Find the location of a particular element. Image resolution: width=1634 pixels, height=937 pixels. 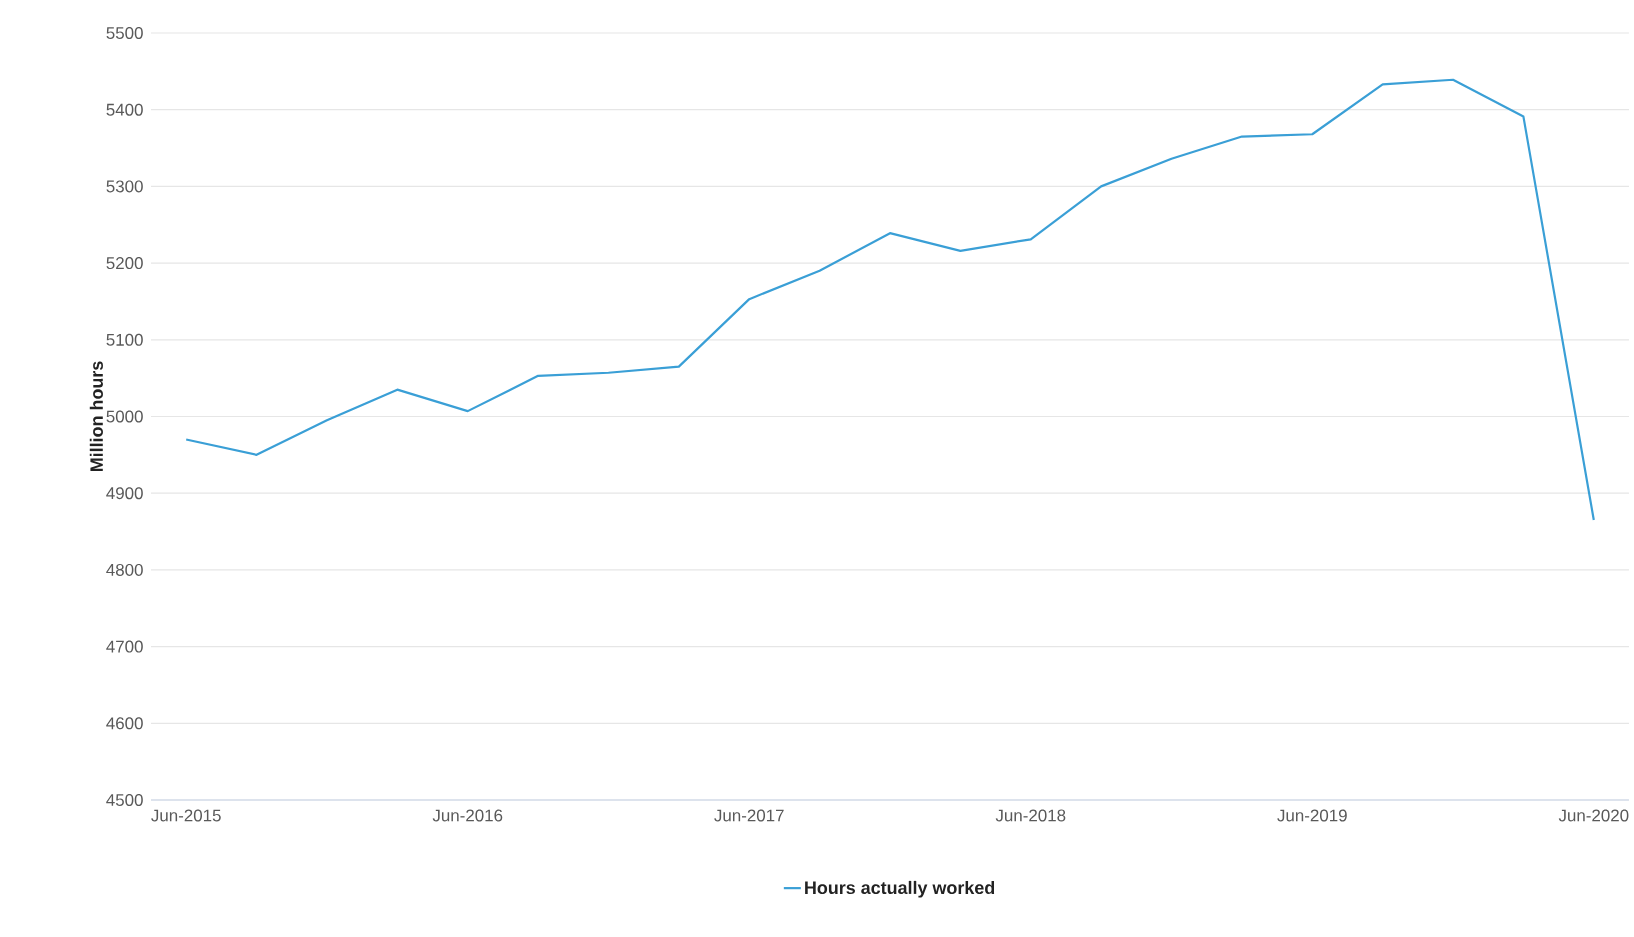

x-tick-label: Jun-2015 is located at coordinates (186, 815).